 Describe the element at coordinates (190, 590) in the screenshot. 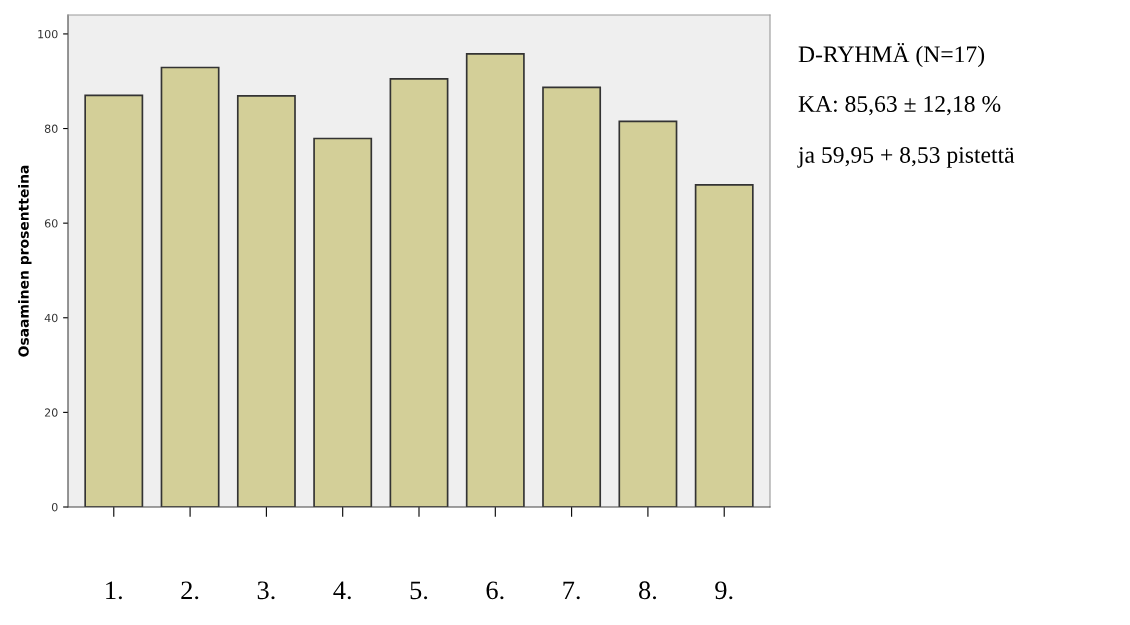

I see `x-tick-label: 2.` at that location.